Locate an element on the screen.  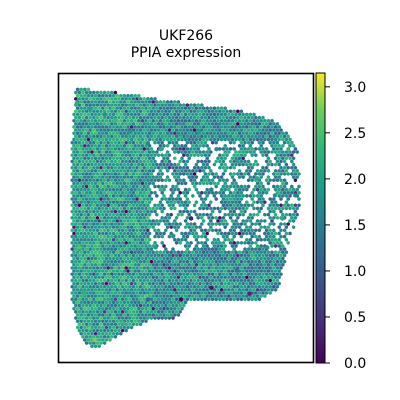
colorbar-ticks: 0.0 0.5 1.0 1.5 2.0 2.5 3.0 is located at coordinates (345, 226).